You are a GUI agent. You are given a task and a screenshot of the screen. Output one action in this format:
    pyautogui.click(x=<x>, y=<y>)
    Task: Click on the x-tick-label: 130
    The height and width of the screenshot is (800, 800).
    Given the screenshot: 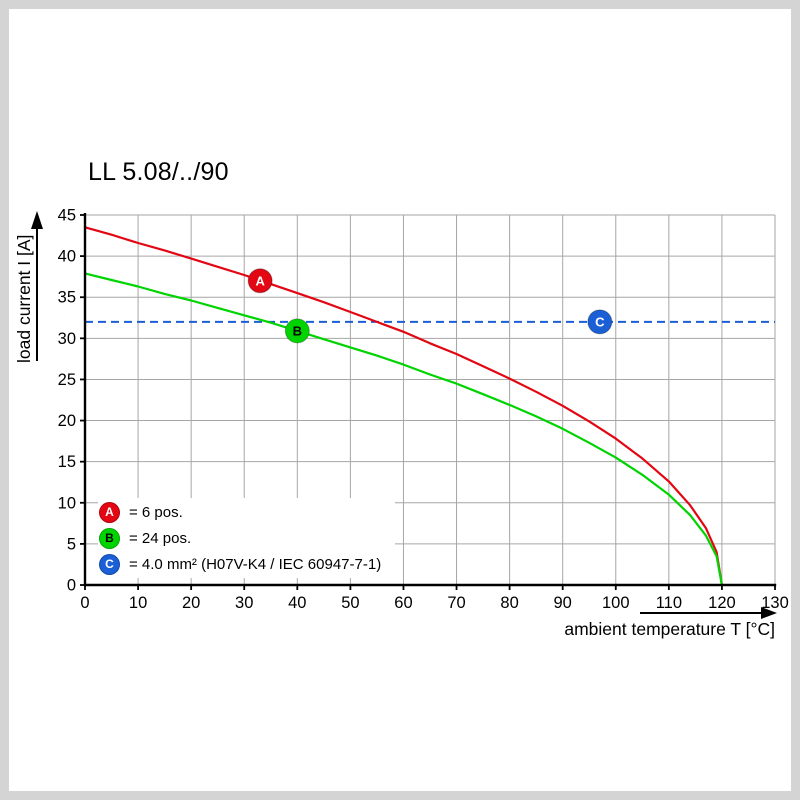 What is the action you would take?
    pyautogui.click(x=775, y=603)
    